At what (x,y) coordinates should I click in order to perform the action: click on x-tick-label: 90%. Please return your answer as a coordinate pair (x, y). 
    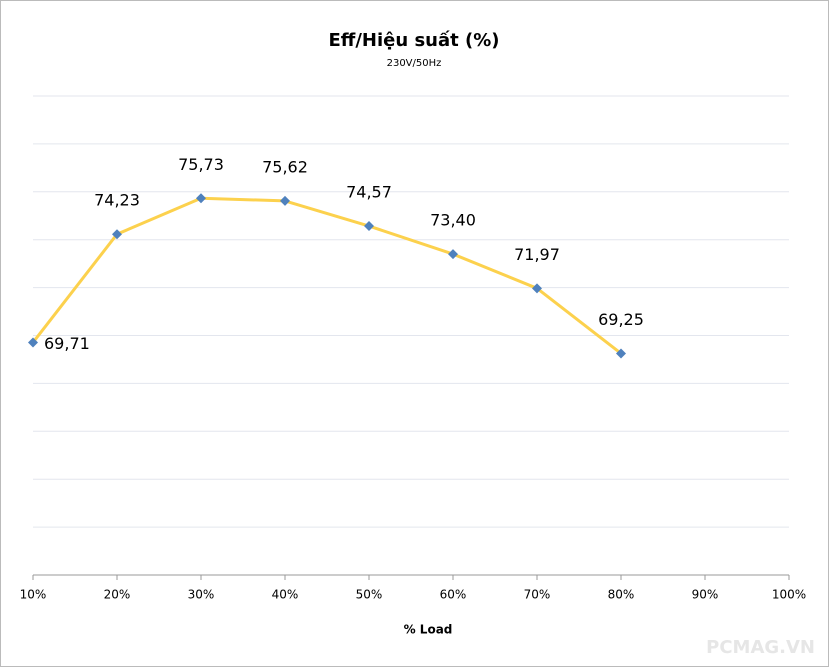
    Looking at the image, I should click on (705, 595).